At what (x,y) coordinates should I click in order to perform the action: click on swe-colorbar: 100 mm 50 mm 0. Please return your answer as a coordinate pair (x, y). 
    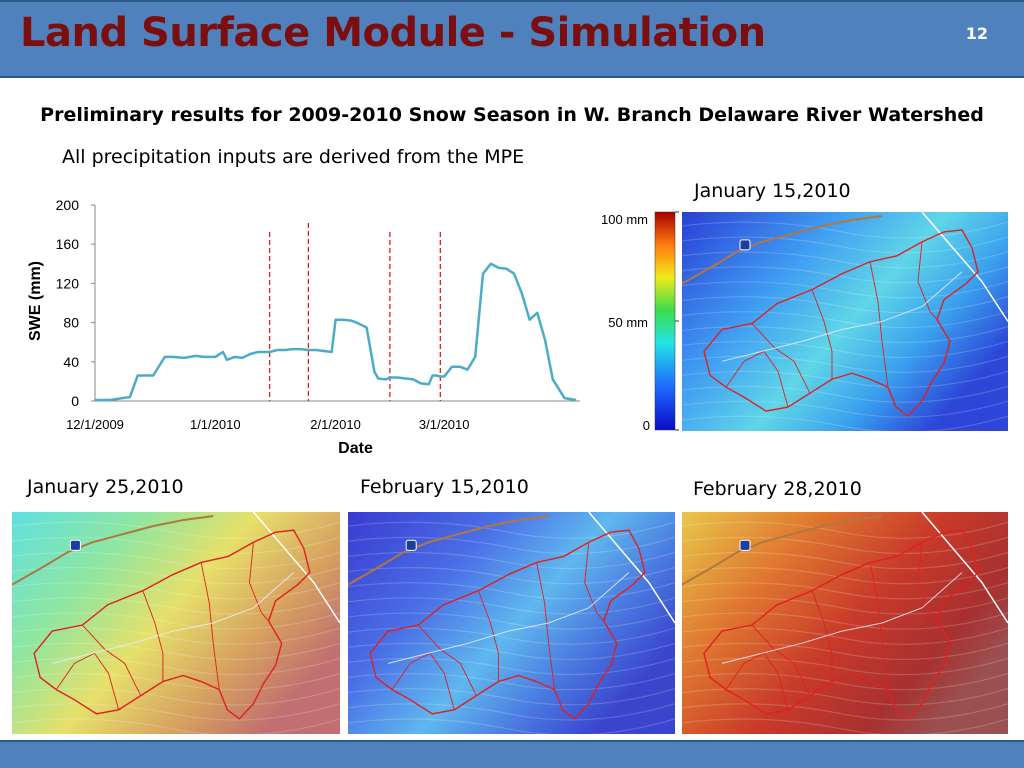
    Looking at the image, I should click on (640, 322).